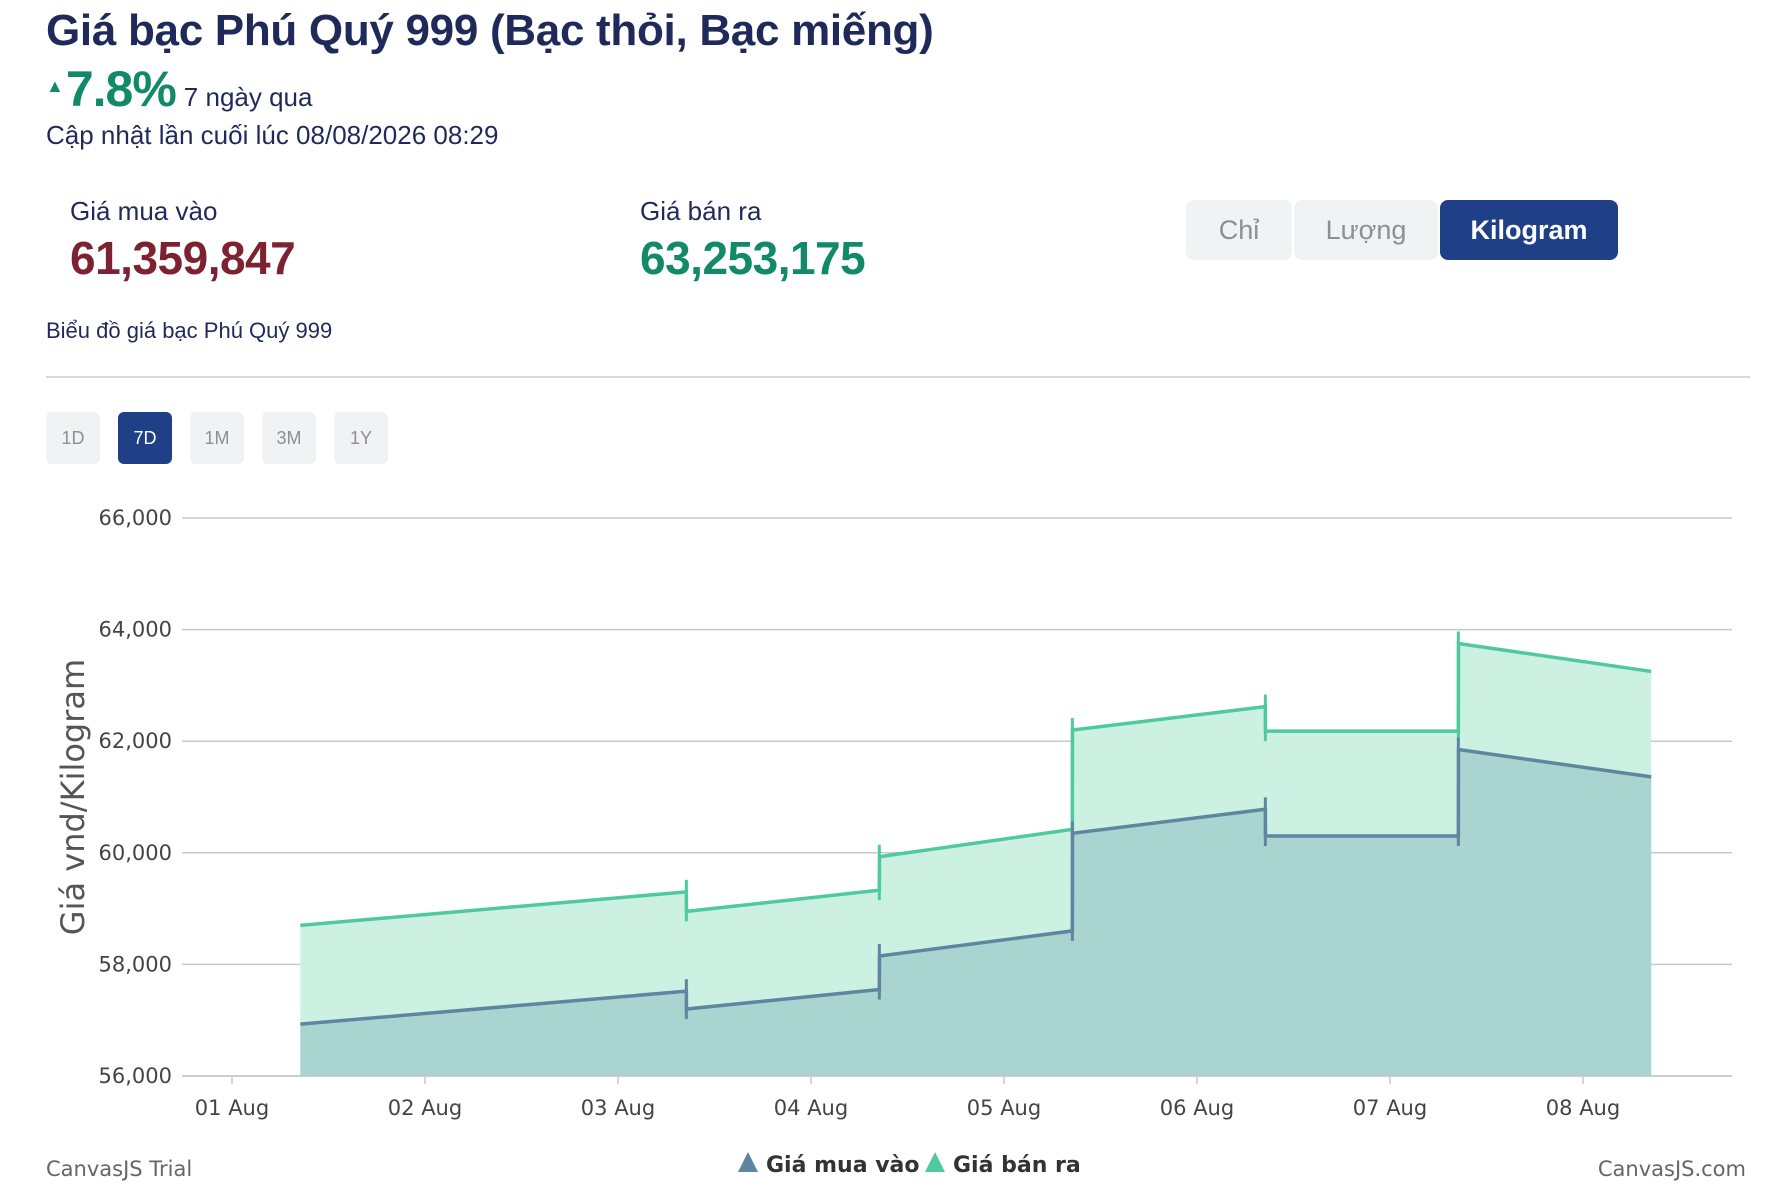 Image resolution: width=1772 pixels, height=1190 pixels. I want to click on y-tick-label: 56,000, so click(135, 1076).